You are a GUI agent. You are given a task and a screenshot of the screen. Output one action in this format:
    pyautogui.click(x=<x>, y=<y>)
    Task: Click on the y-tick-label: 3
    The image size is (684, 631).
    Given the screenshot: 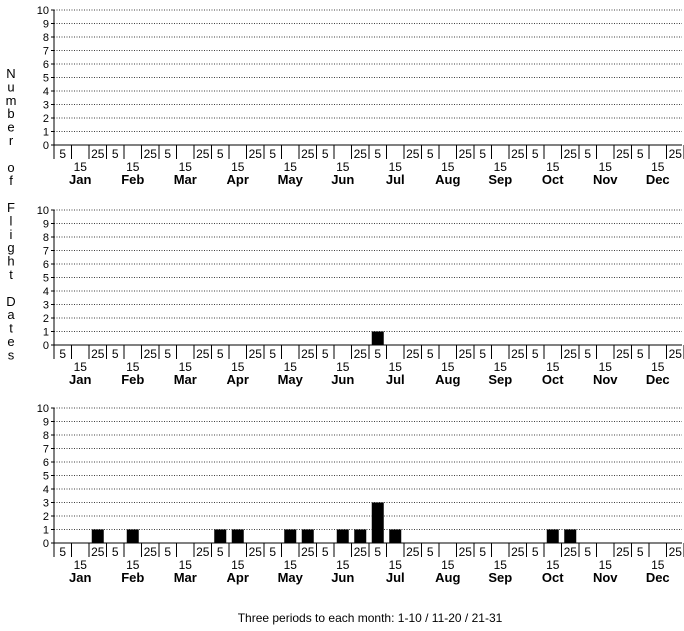 What is the action you would take?
    pyautogui.click(x=46, y=504)
    